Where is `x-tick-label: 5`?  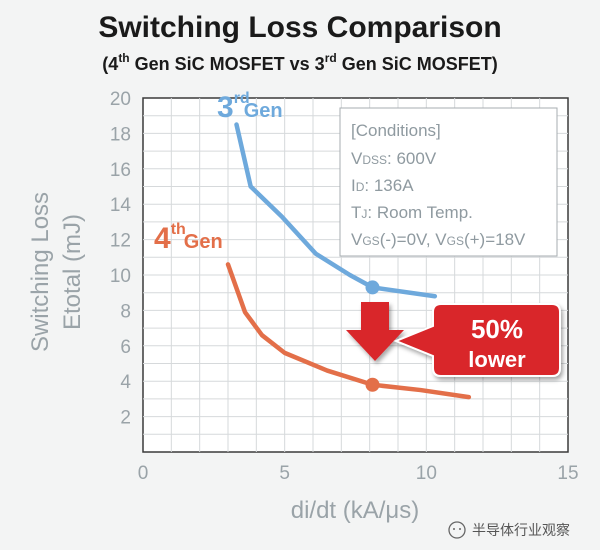
x-tick-label: 5 is located at coordinates (284, 473).